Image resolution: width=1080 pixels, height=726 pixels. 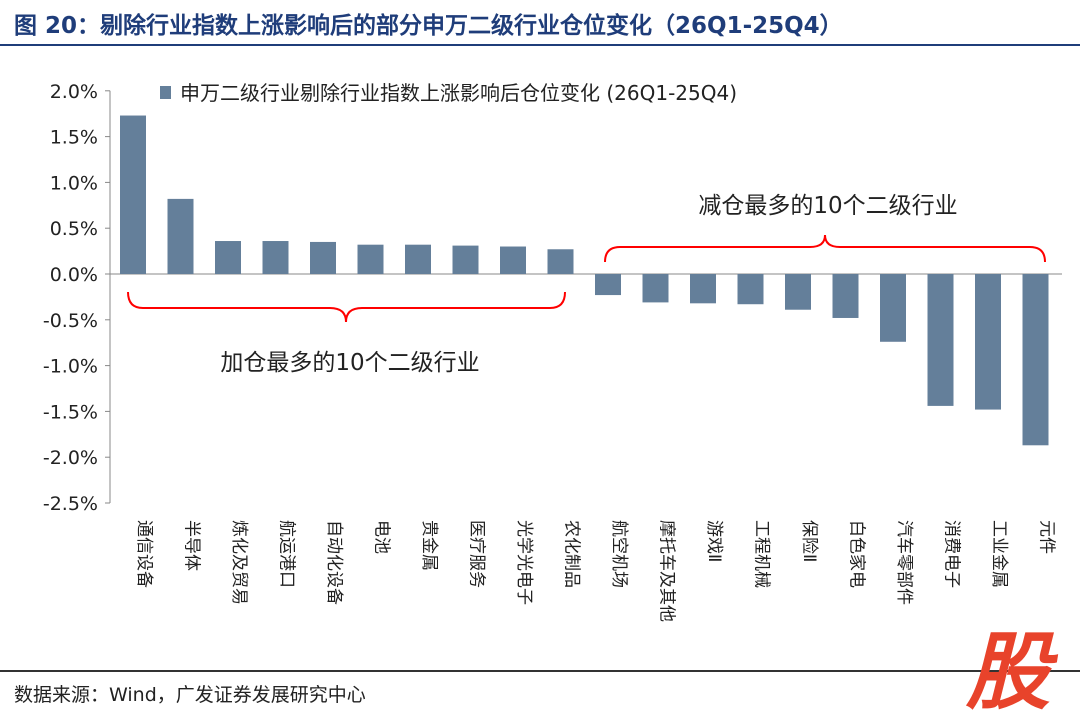 What do you see at coordinates (74, 92) in the screenshot?
I see `y-tick-label: 2.0%` at bounding box center [74, 92].